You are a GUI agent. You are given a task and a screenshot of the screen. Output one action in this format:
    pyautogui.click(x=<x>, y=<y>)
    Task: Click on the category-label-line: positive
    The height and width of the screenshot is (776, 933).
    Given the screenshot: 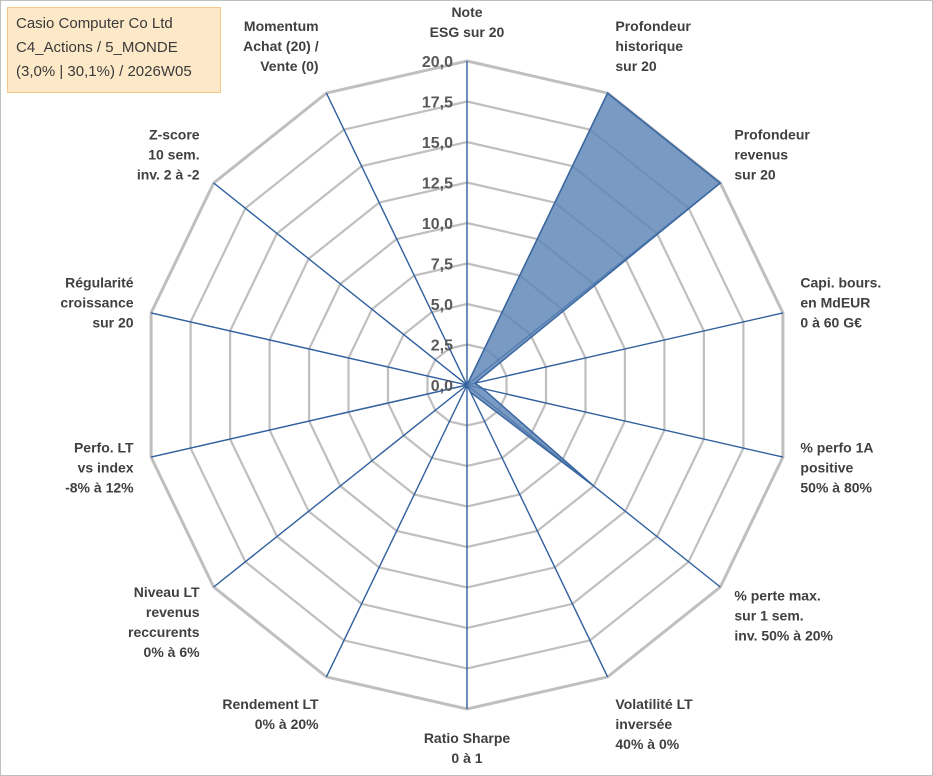 What is the action you would take?
    pyautogui.click(x=826, y=467)
    